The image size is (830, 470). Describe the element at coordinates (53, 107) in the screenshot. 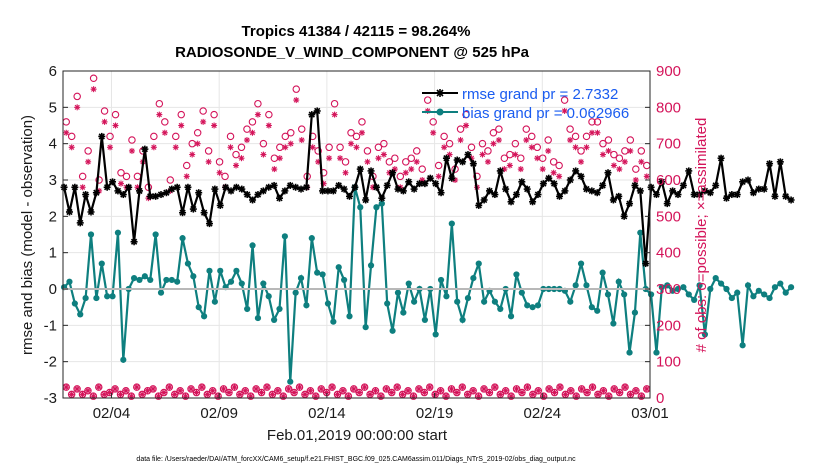

I see `y-tick-label: 5` at that location.